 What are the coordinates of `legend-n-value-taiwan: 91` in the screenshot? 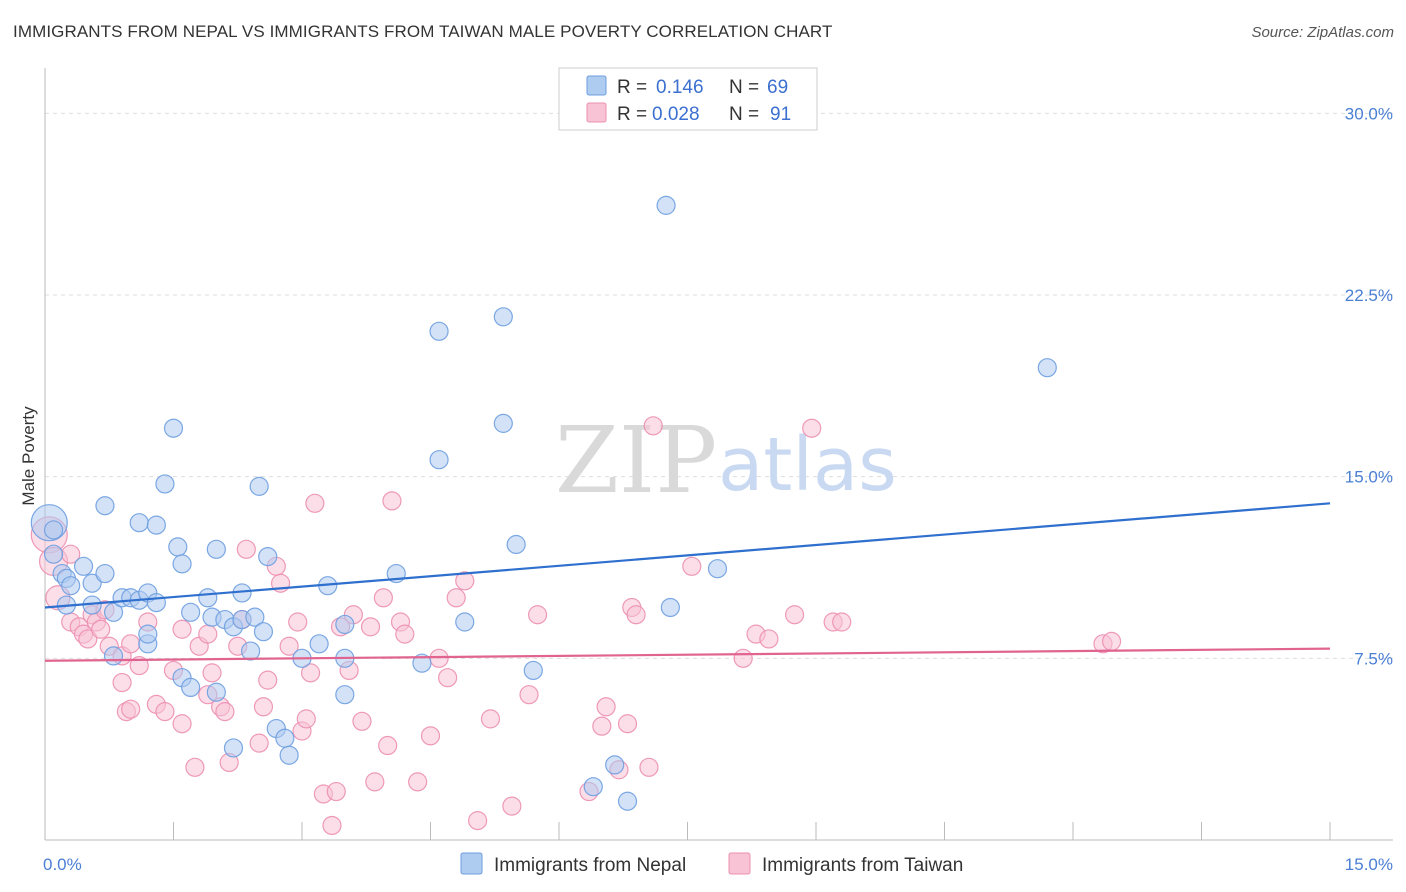 It's located at (780, 114).